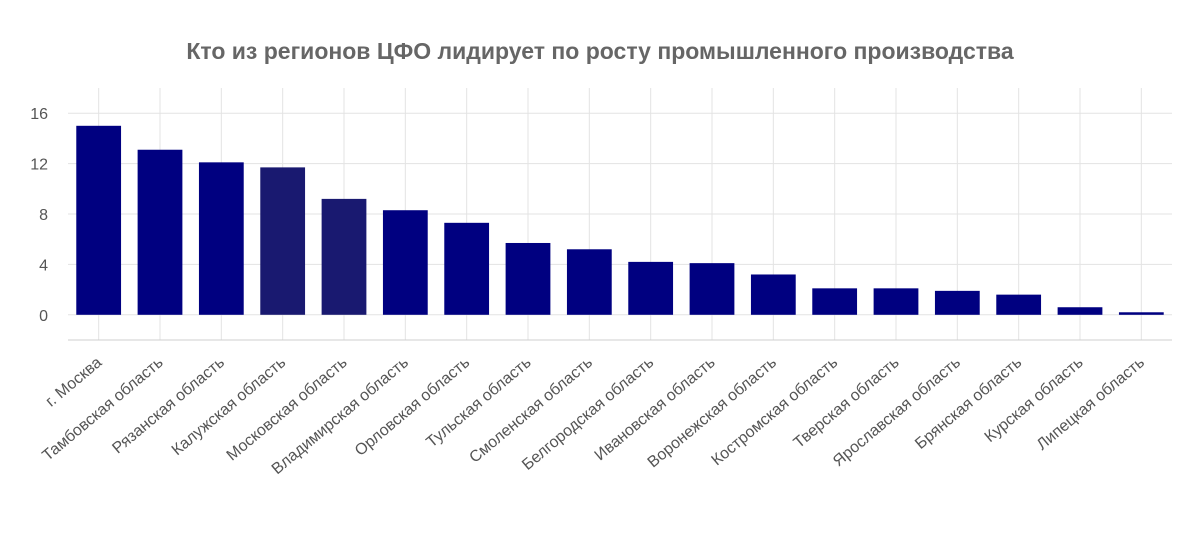 The image size is (1200, 547). I want to click on y-tick-label: 12, so click(39, 165).